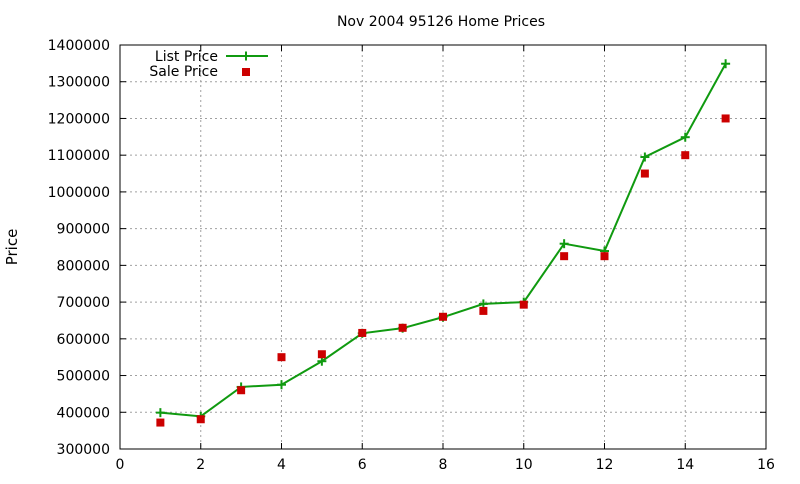  What do you see at coordinates (12, 247) in the screenshot?
I see `y-axis-label: Price` at bounding box center [12, 247].